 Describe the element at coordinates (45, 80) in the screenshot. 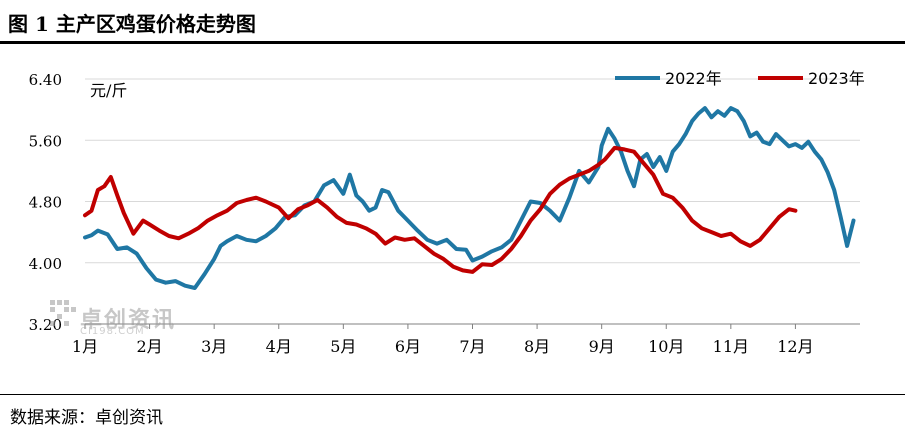

I see `y-tick-label: 6.40` at that location.